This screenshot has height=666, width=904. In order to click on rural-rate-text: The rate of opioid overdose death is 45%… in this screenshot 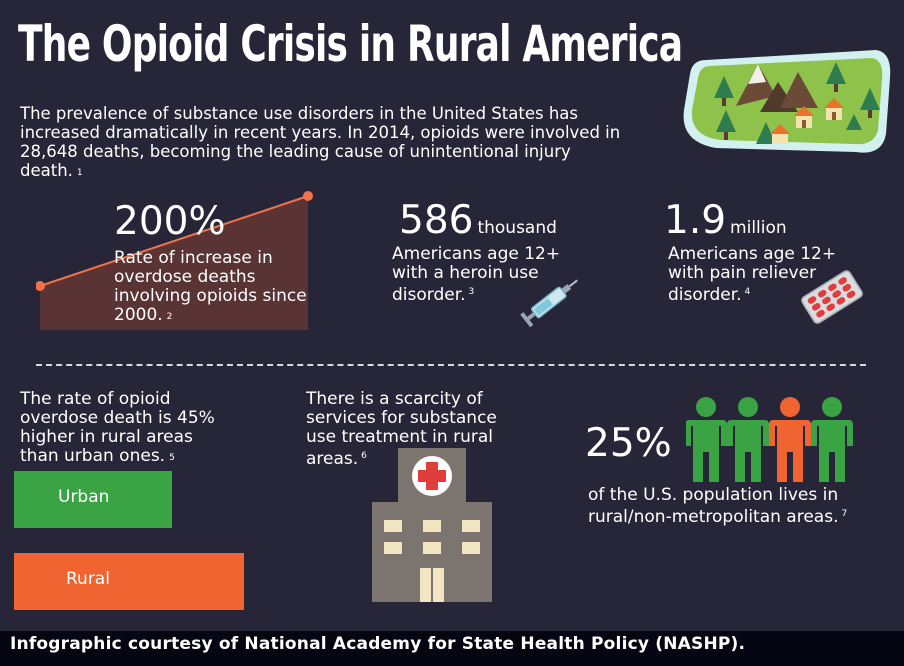, I will do `click(117, 427)`.